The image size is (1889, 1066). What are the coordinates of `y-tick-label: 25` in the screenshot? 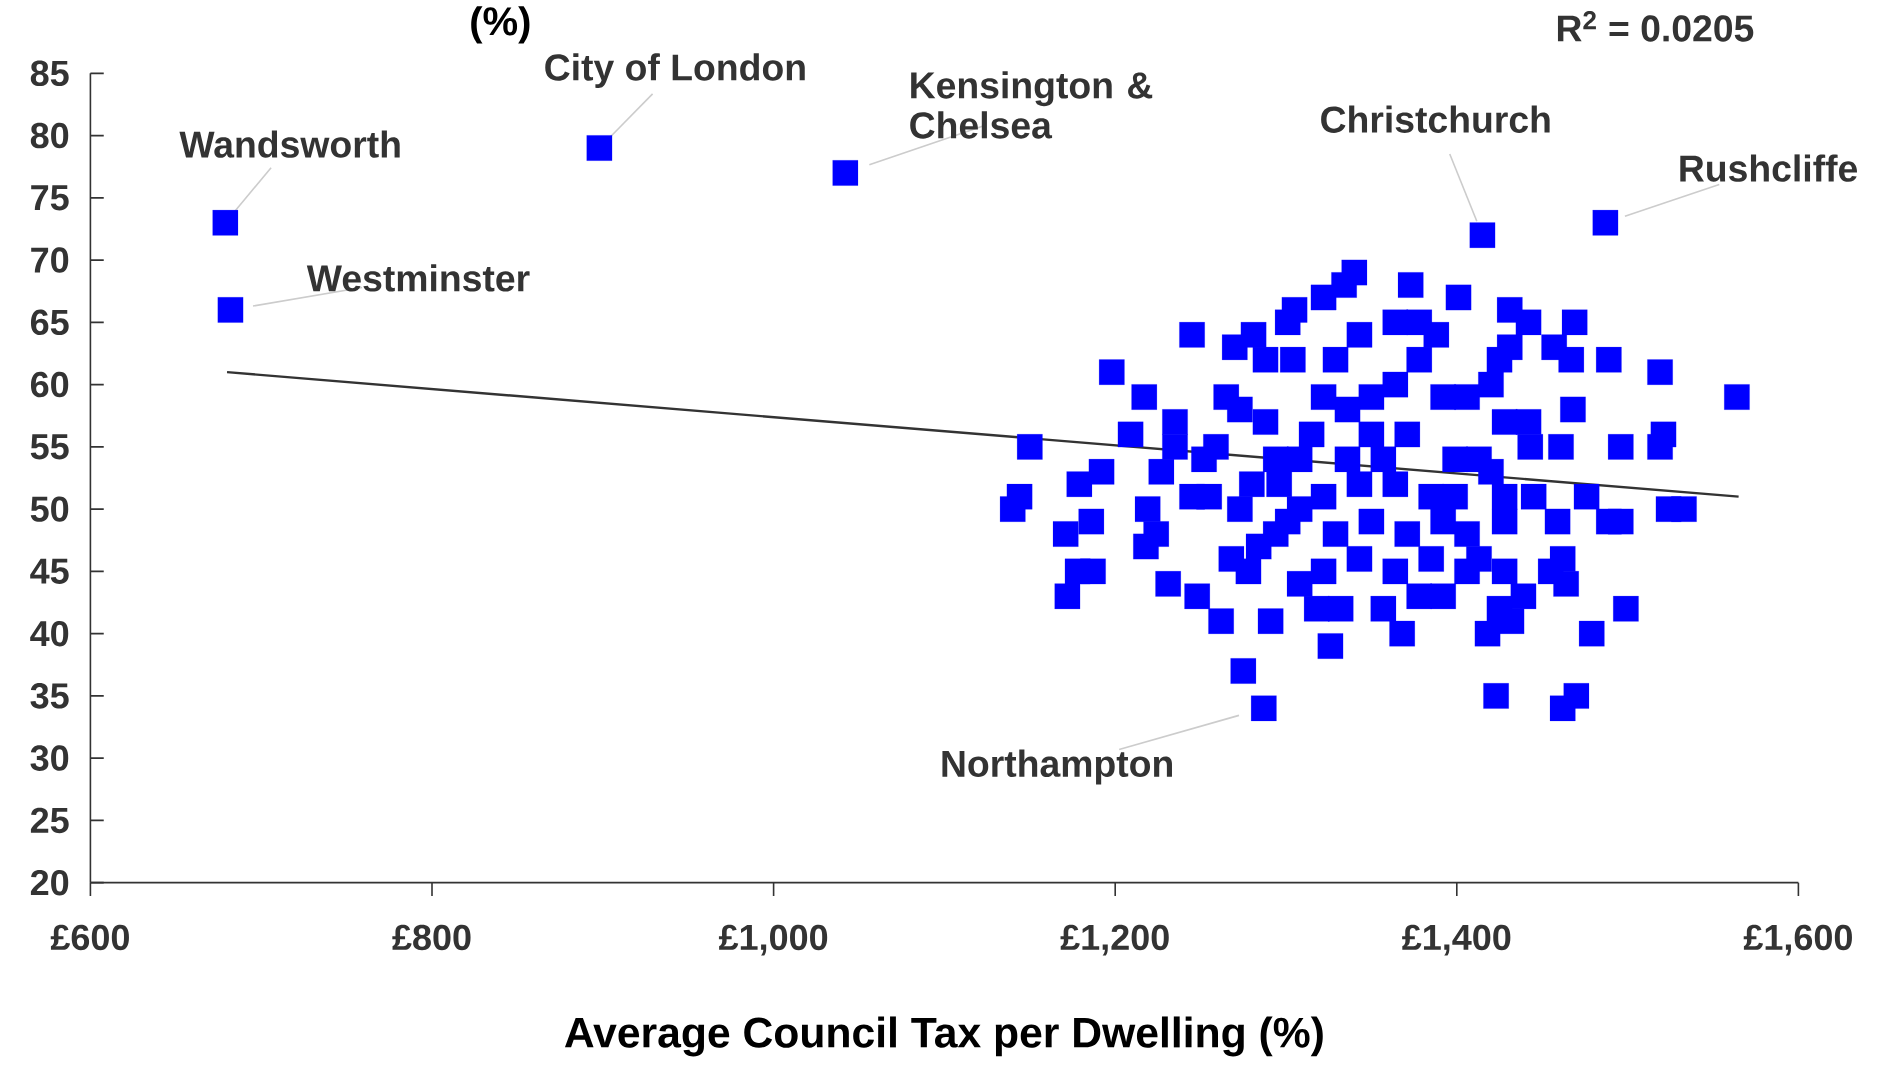 It's located at (49, 820).